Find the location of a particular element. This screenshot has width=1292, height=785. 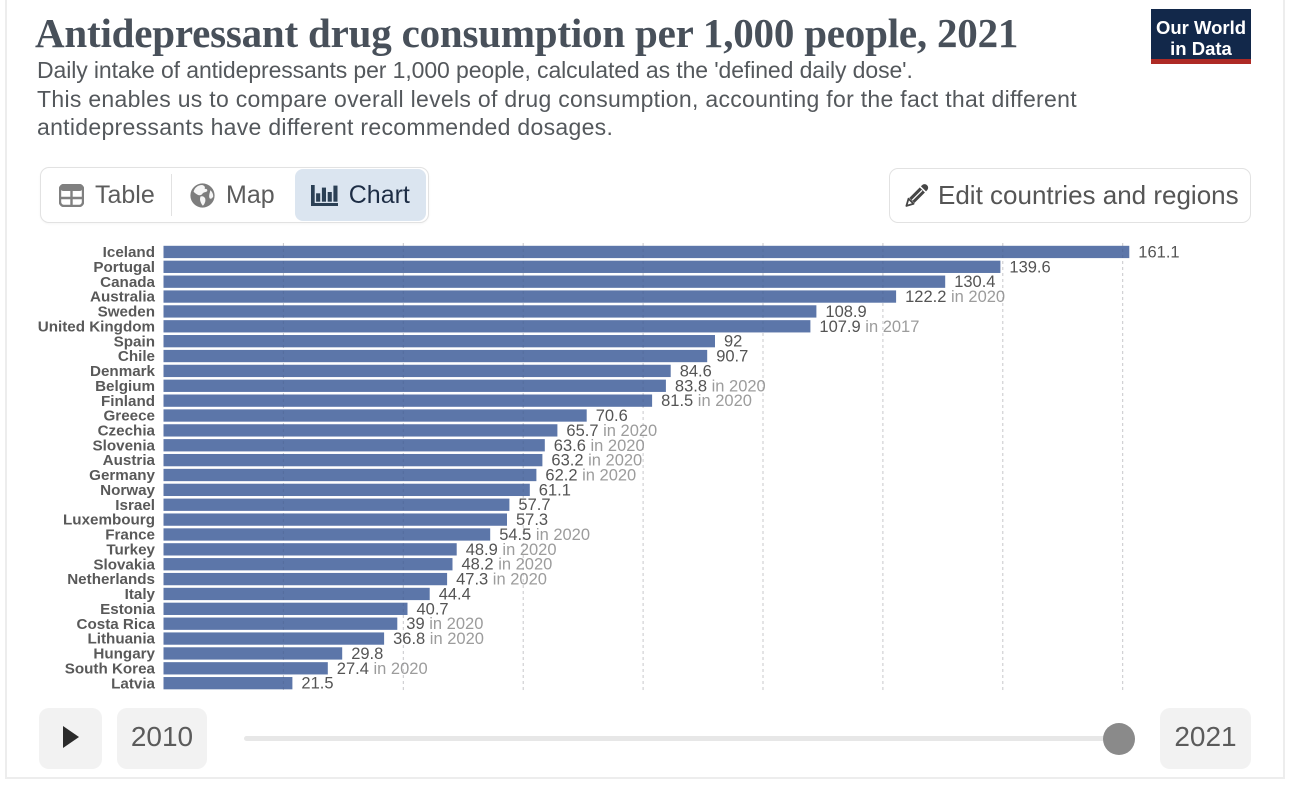

svg-text: Germany is located at coordinates (122, 475).